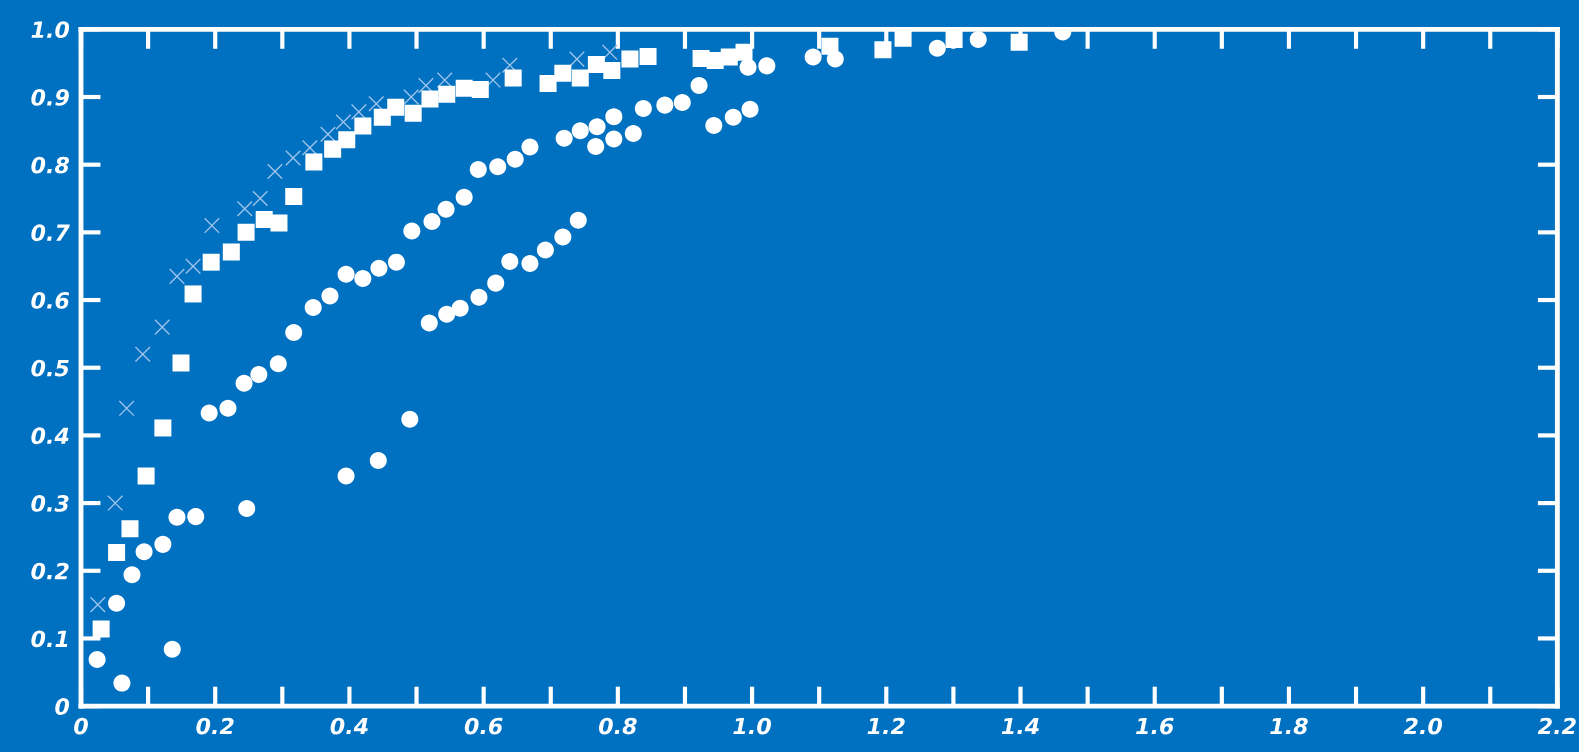 Image resolution: width=1579 pixels, height=752 pixels. What do you see at coordinates (483, 726) in the screenshot?
I see `x-tick-label: 0.6` at bounding box center [483, 726].